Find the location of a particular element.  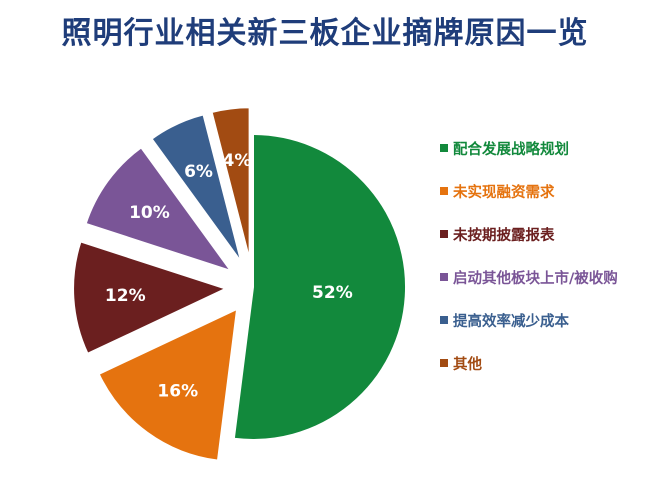

legend-label-3: 未按期披露报表 is located at coordinates (504, 235).